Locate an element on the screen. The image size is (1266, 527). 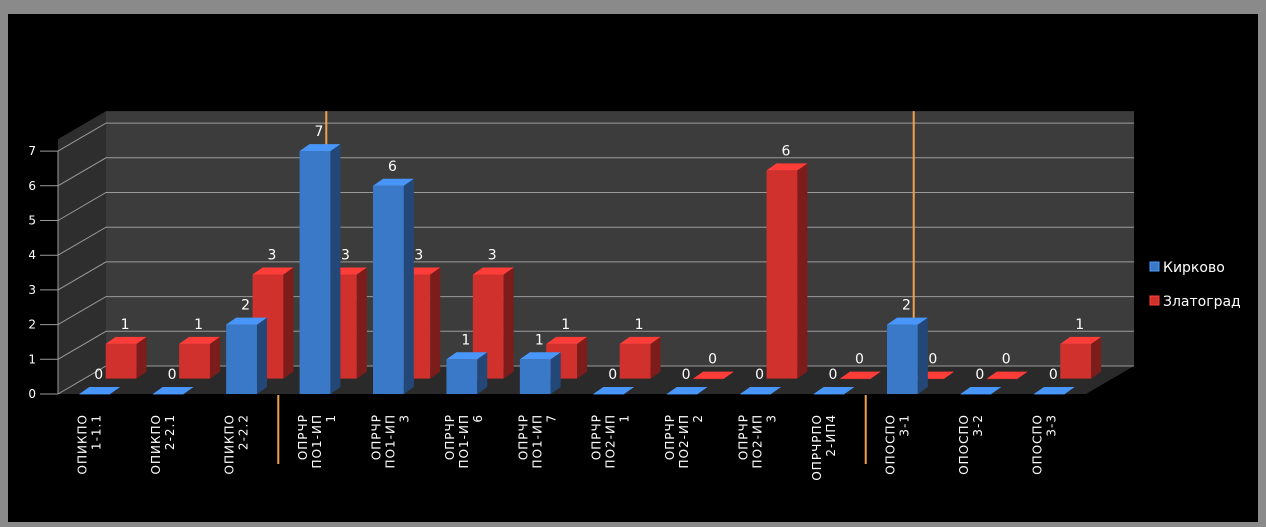
legend-label: Златоград is located at coordinates (1202, 302).